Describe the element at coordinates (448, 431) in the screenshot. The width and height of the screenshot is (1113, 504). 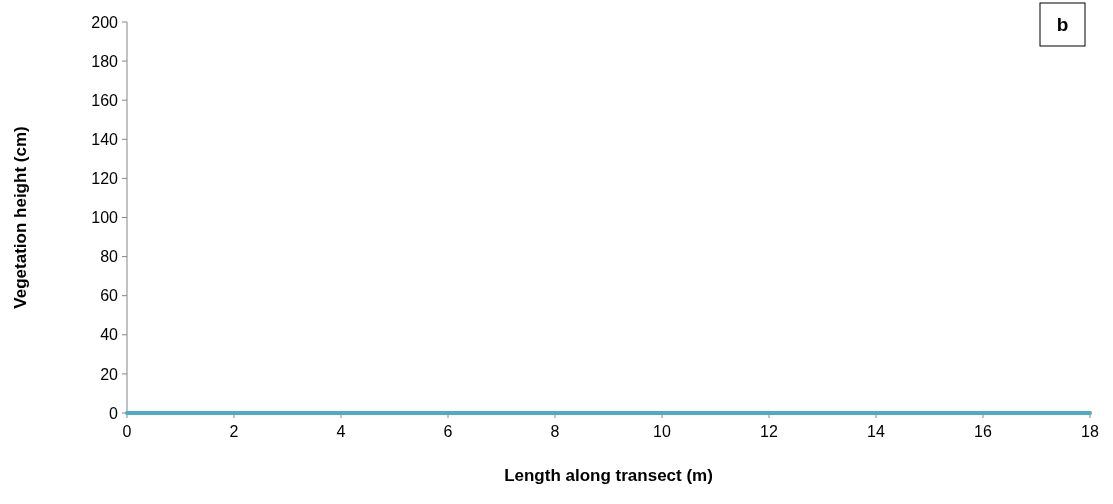
I see `x-tick-label: 6` at that location.